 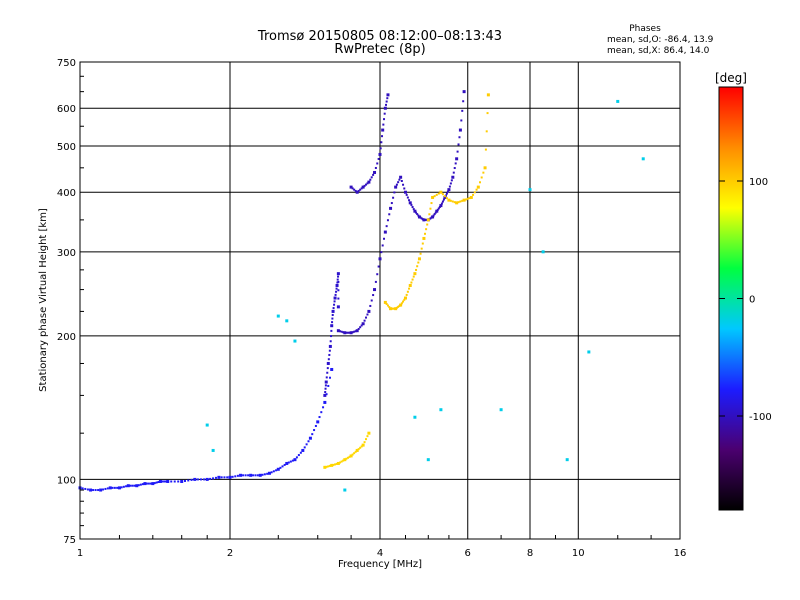 What do you see at coordinates (760, 417) in the screenshot?
I see `colorbar-tick-label: -100` at bounding box center [760, 417].